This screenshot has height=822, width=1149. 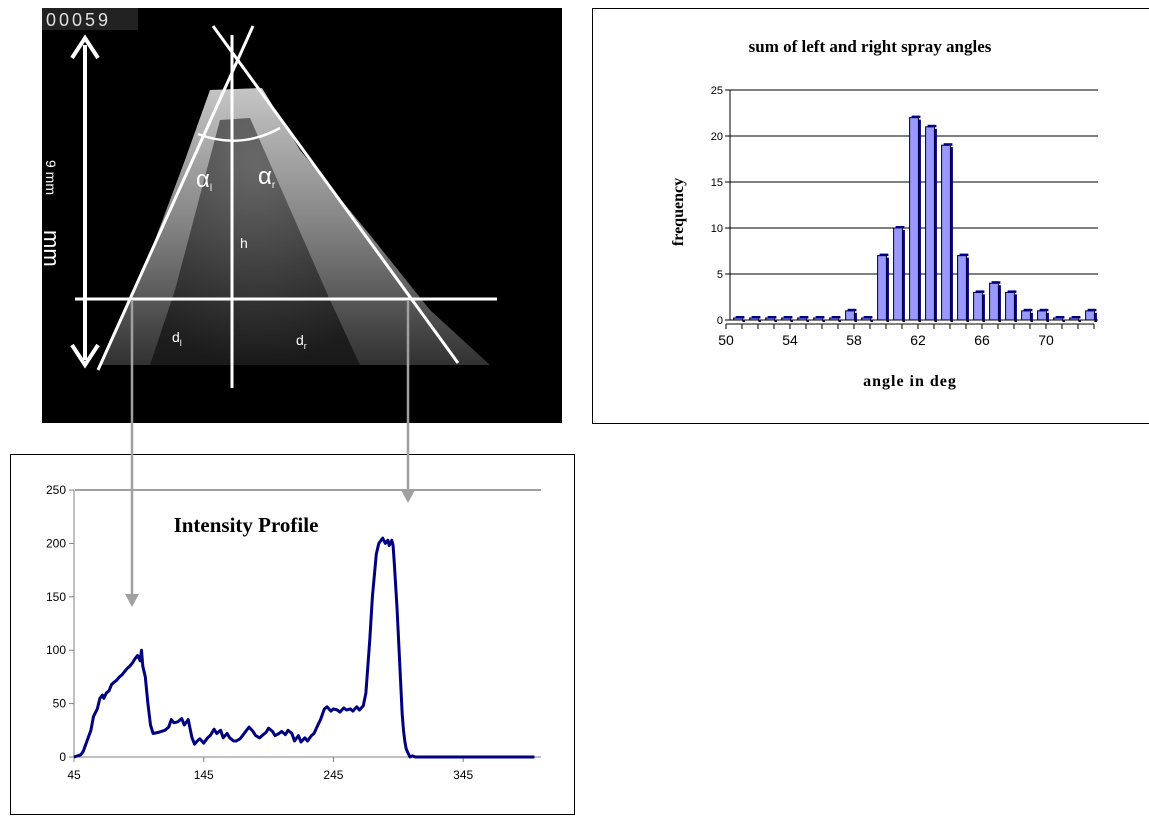 I want to click on profile-title: Intensity Profile, so click(x=246, y=525).